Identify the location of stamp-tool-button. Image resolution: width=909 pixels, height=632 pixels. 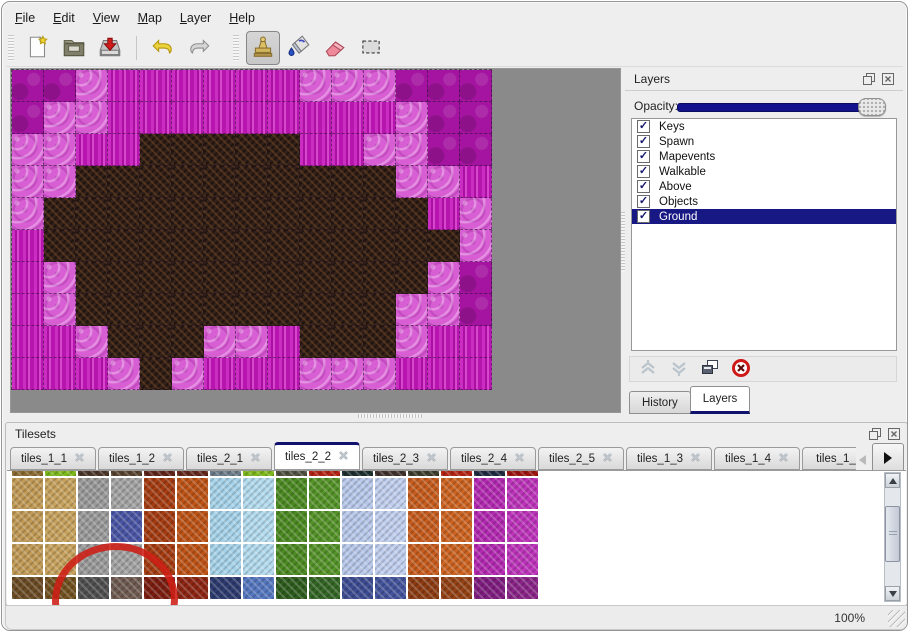
(263, 48).